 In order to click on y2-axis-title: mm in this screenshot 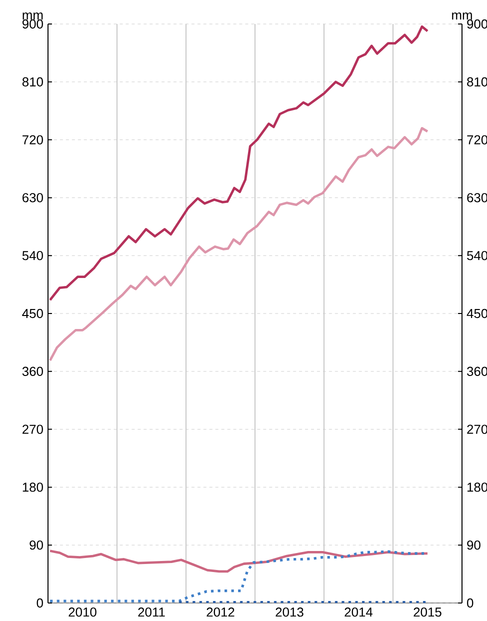, I will do `click(462, 16)`.